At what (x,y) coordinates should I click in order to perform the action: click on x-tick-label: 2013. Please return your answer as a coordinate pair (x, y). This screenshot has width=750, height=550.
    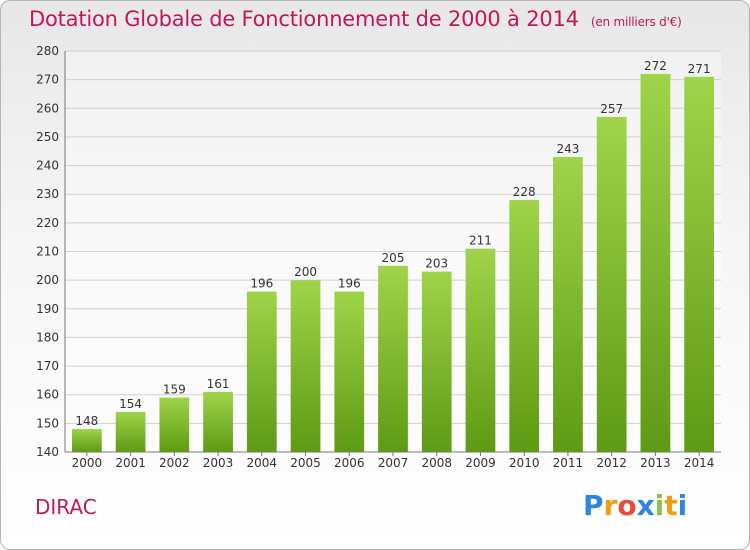
    Looking at the image, I should click on (655, 463).